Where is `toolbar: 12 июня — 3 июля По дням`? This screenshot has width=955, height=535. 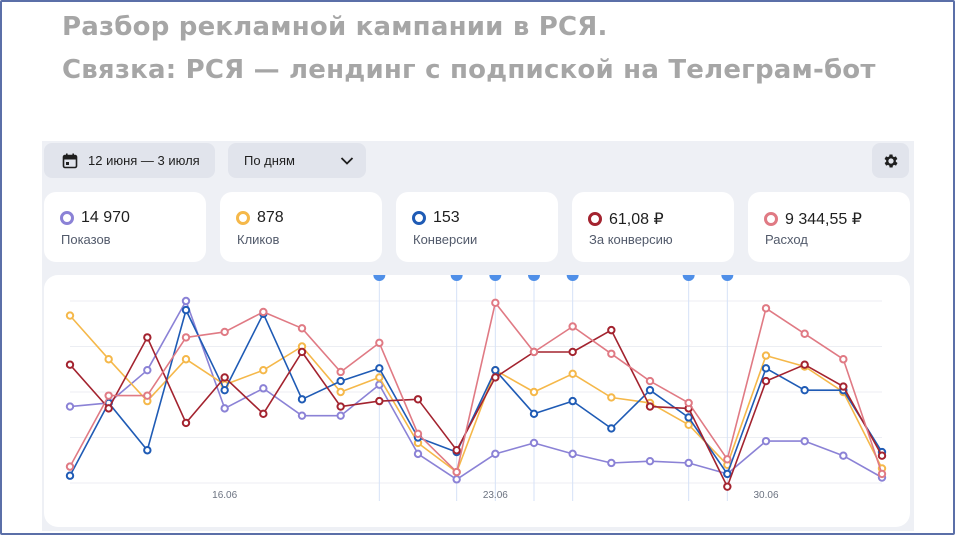 toolbar: 12 июня — 3 июля По дням is located at coordinates (478, 161).